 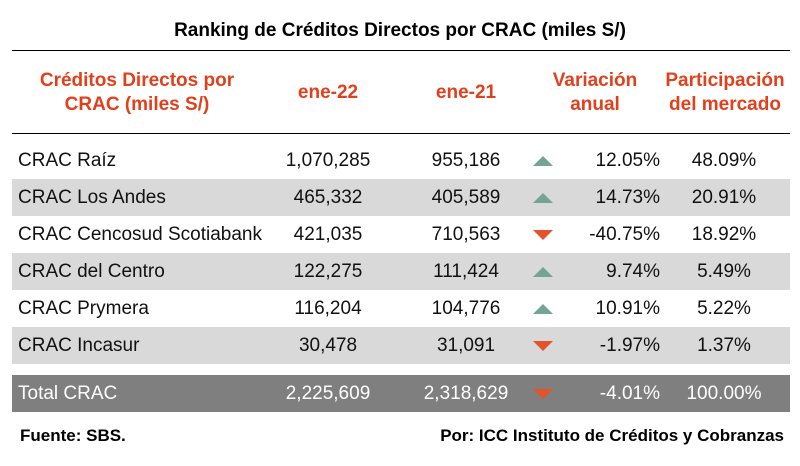 What do you see at coordinates (466, 197) in the screenshot?
I see `cell-ene-21: 405,589` at bounding box center [466, 197].